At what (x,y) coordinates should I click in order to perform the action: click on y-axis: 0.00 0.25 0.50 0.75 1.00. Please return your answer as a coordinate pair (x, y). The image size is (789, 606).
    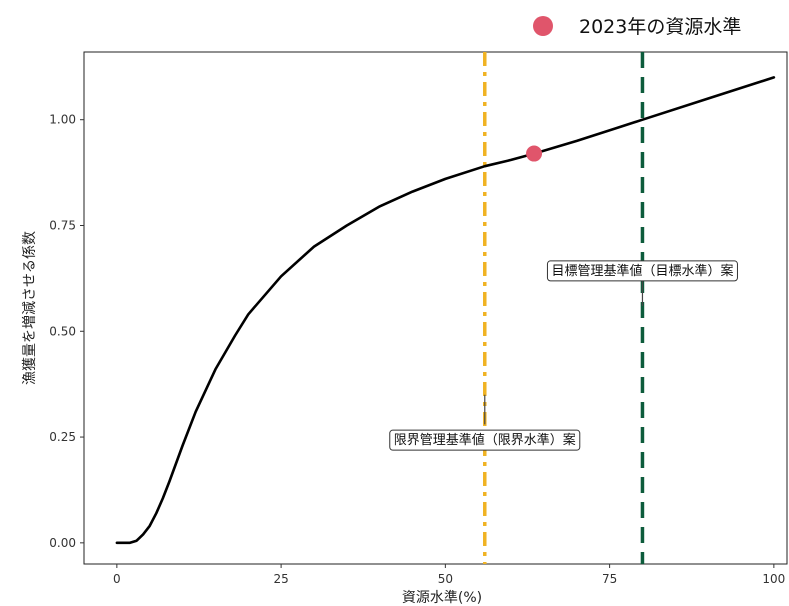
    Looking at the image, I should click on (66, 331).